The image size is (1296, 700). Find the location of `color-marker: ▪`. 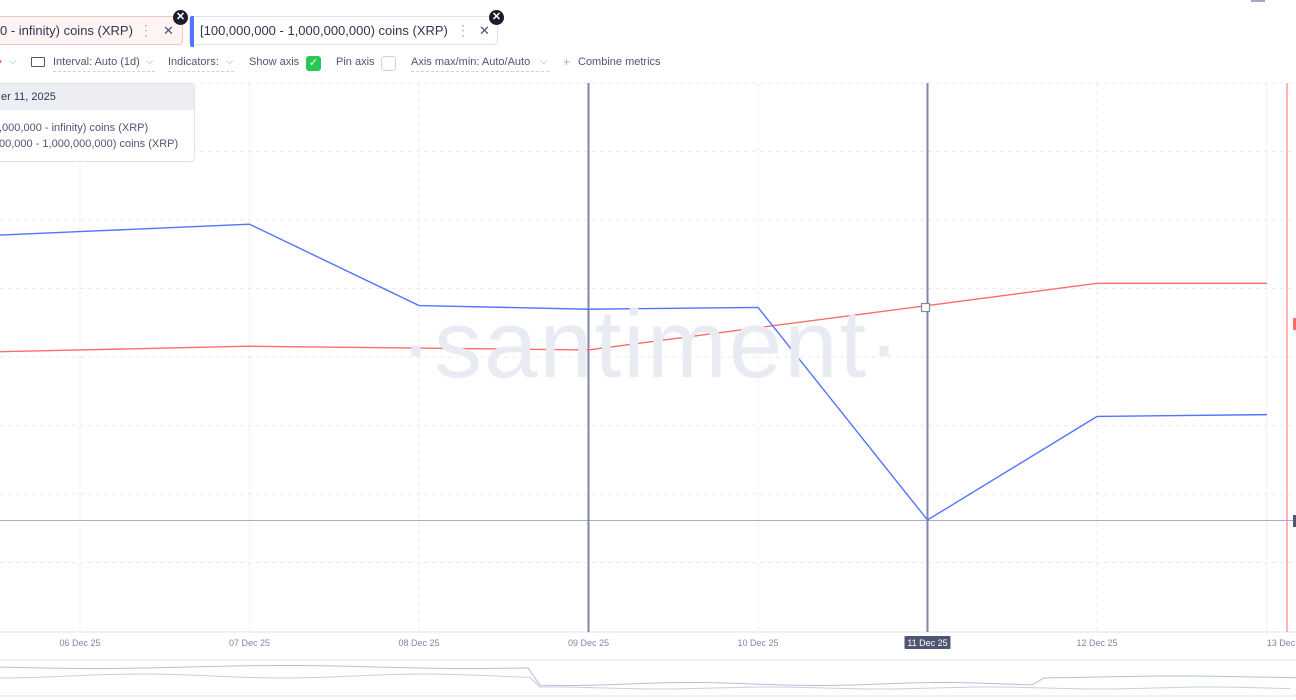

color-marker: ▪ is located at coordinates (1, 62).